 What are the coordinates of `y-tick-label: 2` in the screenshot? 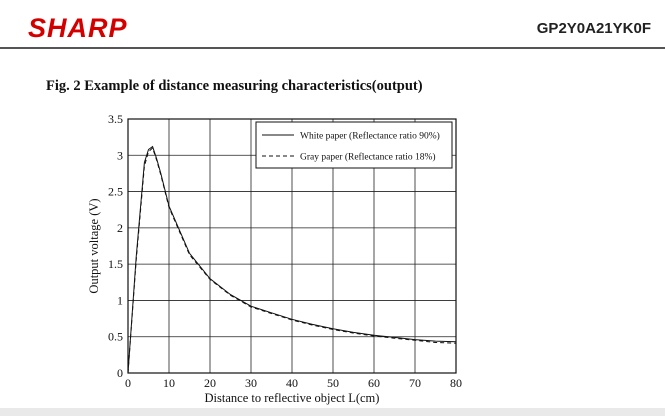 It's located at (120, 228).